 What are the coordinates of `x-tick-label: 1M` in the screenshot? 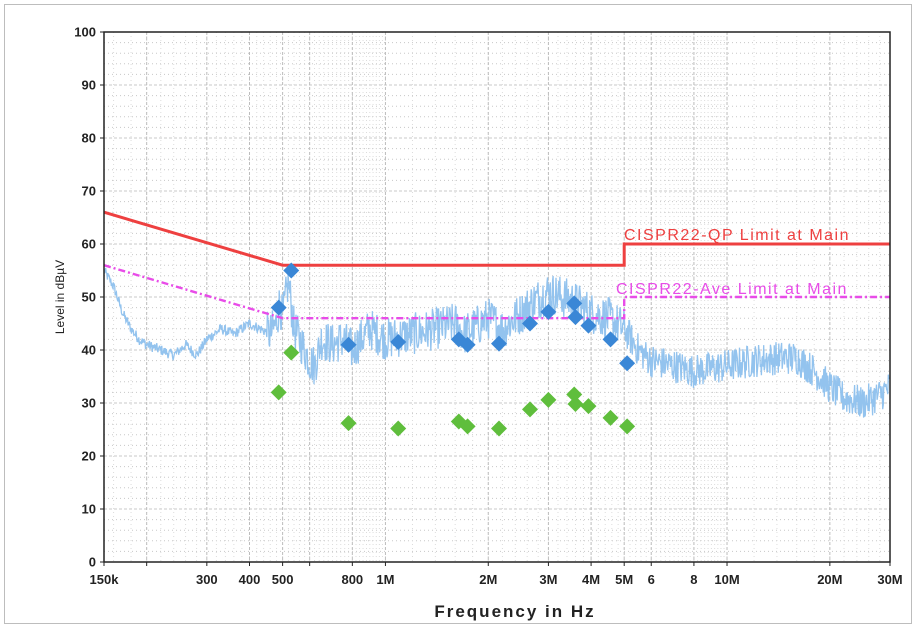 It's located at (385, 579).